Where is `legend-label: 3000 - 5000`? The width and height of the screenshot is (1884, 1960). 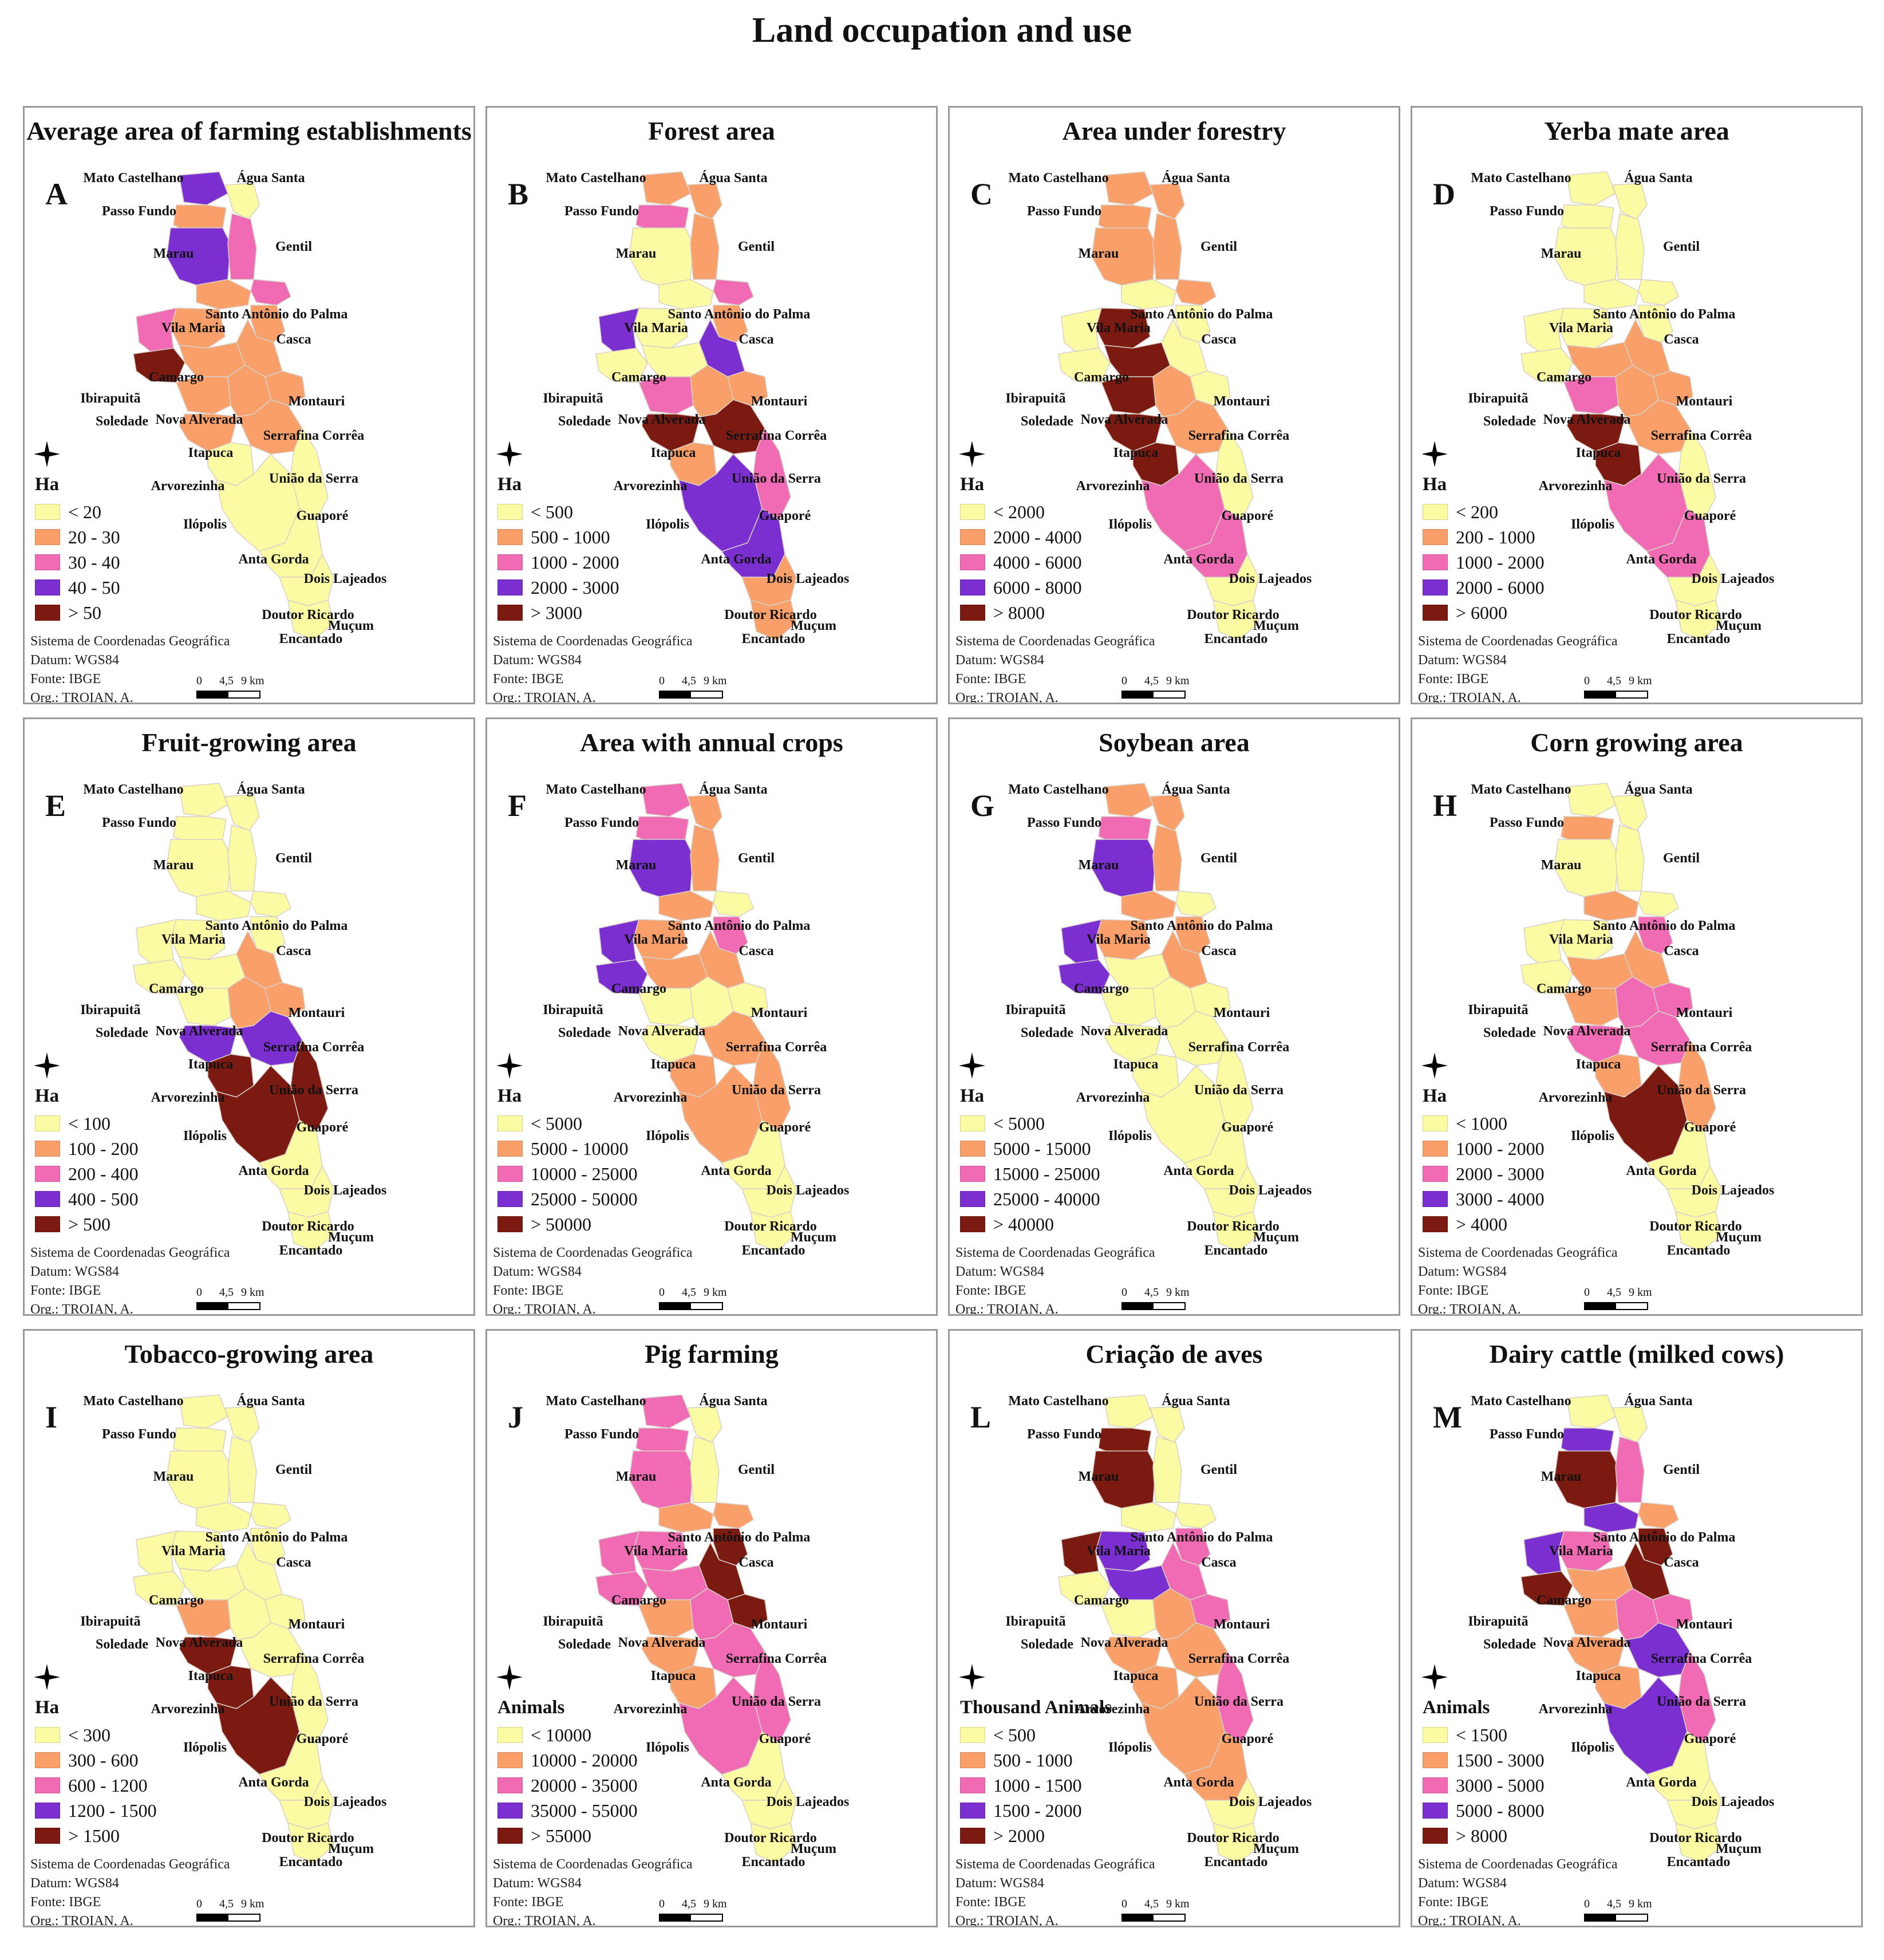 legend-label: 3000 - 5000 is located at coordinates (1500, 1785).